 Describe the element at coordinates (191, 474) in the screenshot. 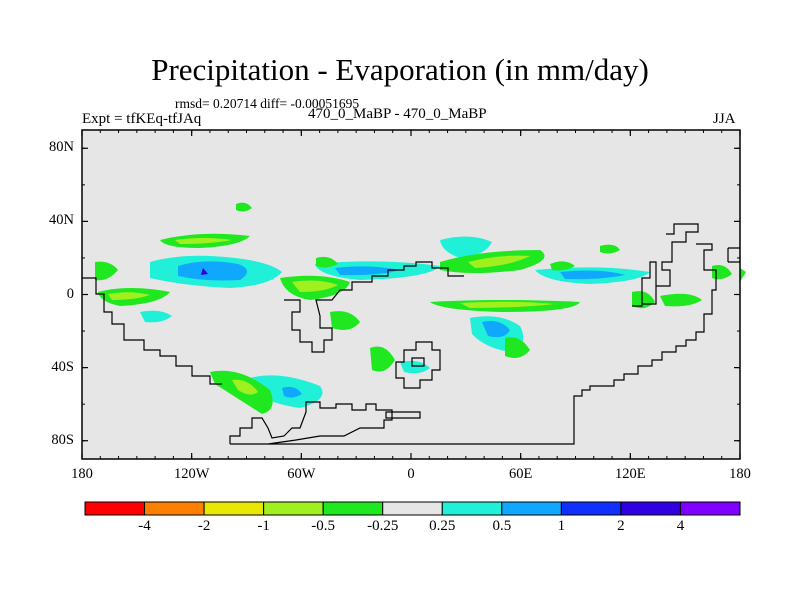

I see `lon-tick-label: 120W` at that location.